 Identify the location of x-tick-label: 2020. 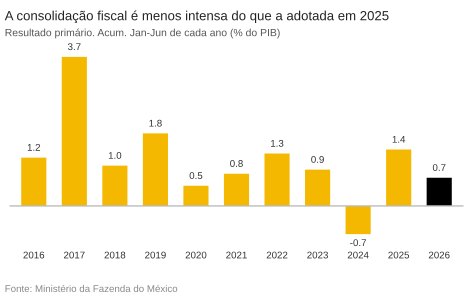
(196, 255).